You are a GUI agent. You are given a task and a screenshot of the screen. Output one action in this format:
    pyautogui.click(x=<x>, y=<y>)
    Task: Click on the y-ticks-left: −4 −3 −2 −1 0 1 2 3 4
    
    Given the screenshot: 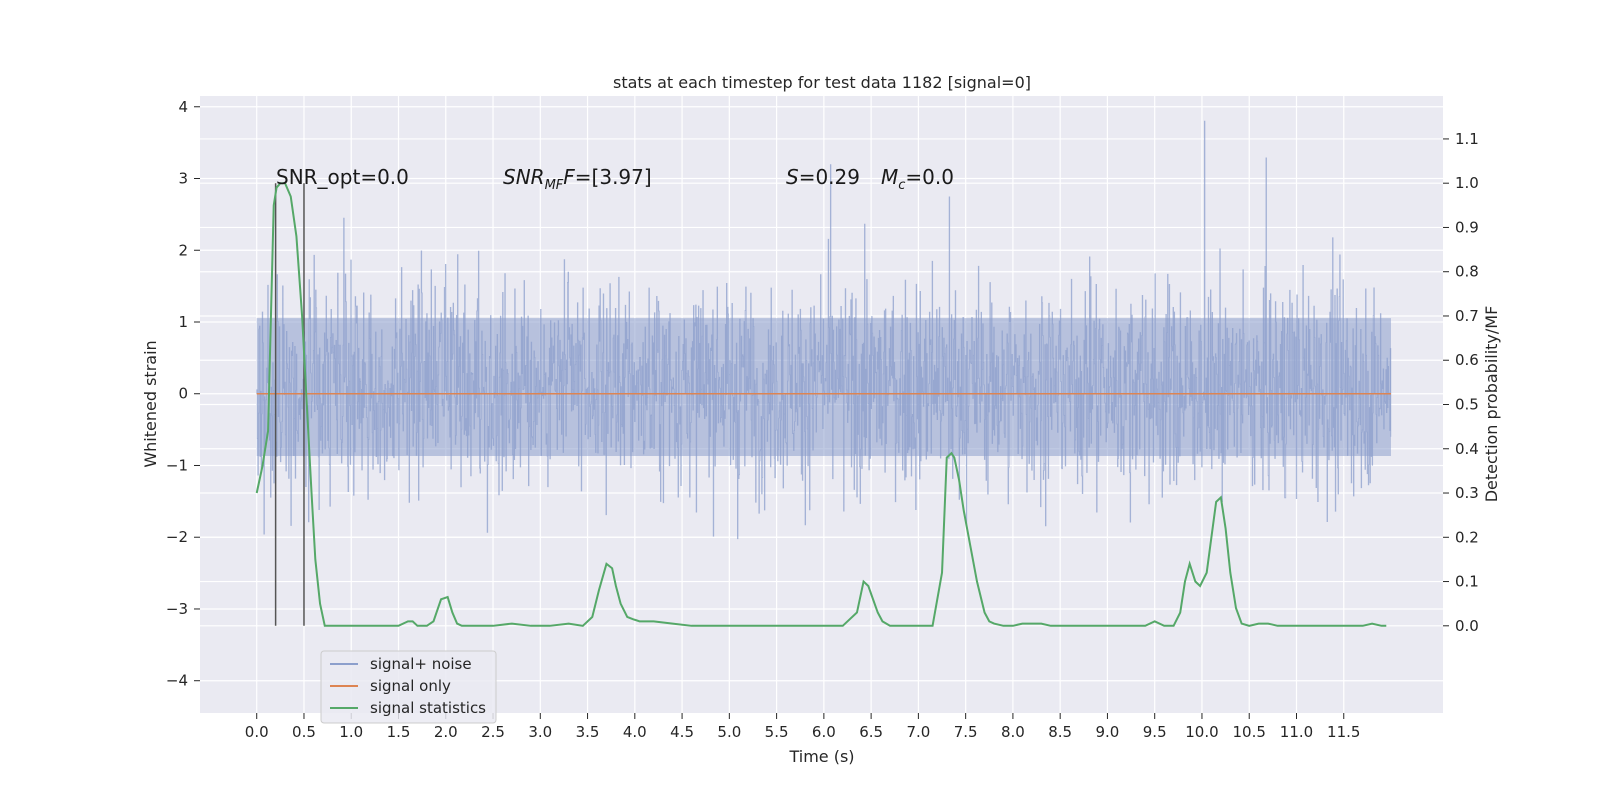 What is the action you would take?
    pyautogui.click(x=183, y=394)
    